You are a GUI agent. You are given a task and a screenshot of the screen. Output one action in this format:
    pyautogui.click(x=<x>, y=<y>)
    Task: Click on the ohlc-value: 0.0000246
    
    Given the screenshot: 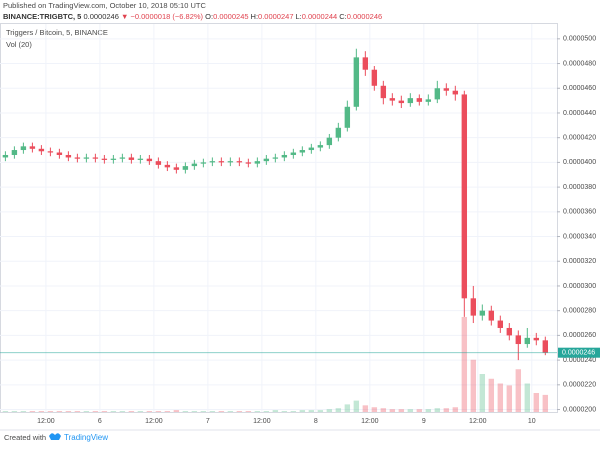 What is the action you would take?
    pyautogui.click(x=364, y=16)
    